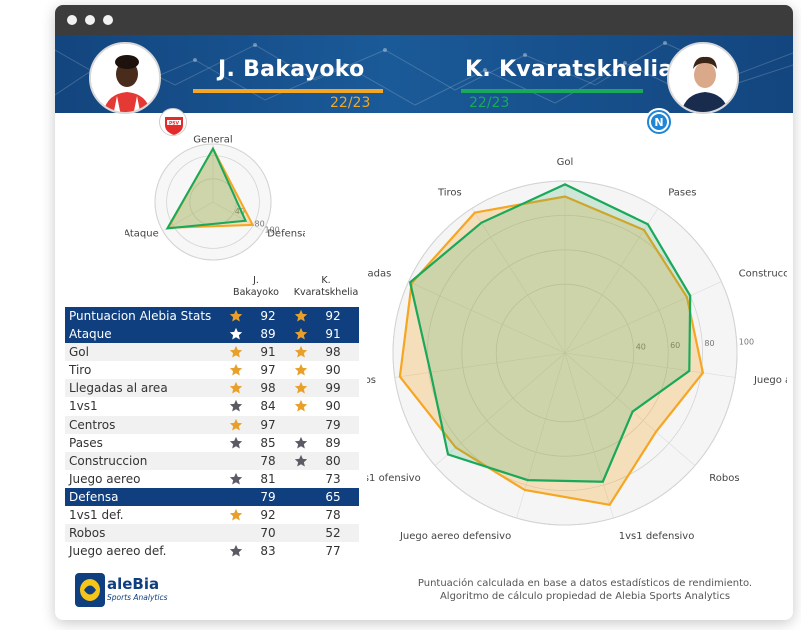 This screenshot has height=630, width=801. What do you see at coordinates (333, 334) in the screenshot?
I see `player-2-value: 91` at bounding box center [333, 334].